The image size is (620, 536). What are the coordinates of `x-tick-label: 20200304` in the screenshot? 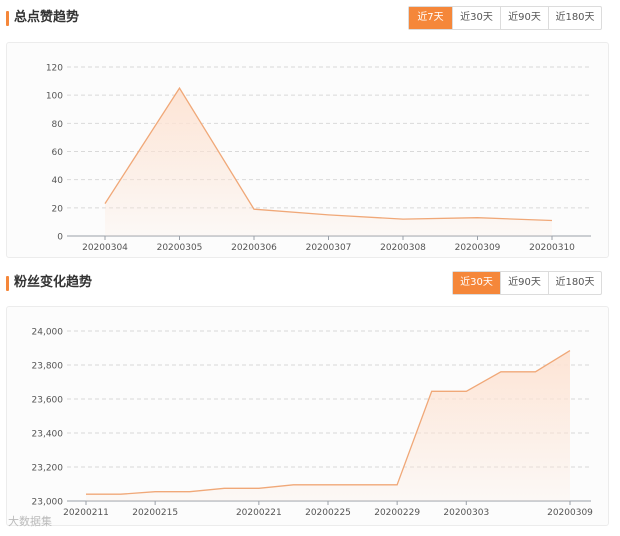 It's located at (105, 248).